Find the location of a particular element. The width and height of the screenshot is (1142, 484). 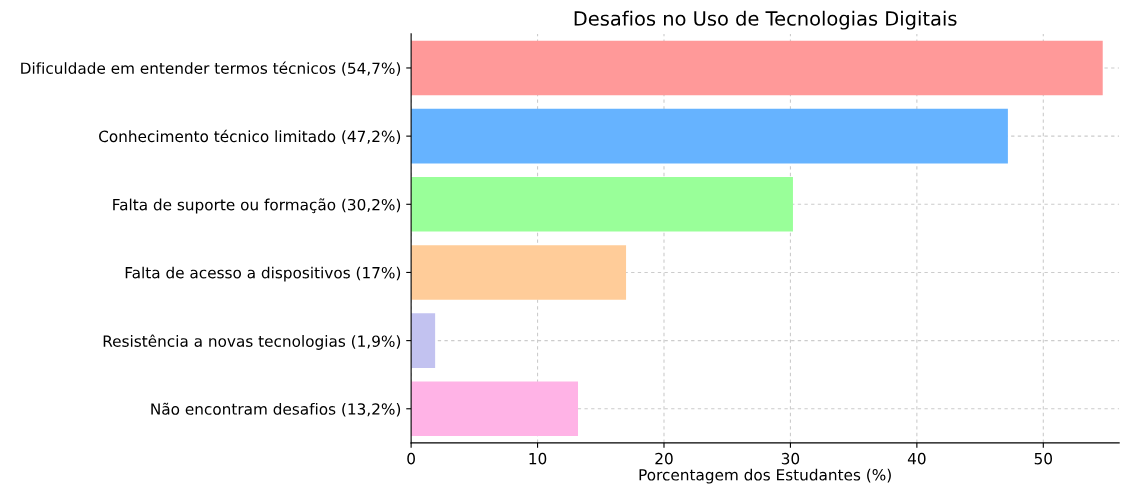

y-tick-label: Dificuldade em entender termos técnicos (54,7%) is located at coordinates (211, 68).